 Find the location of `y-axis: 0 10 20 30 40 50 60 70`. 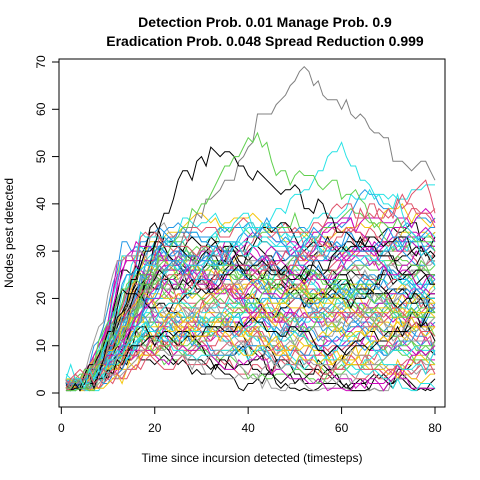

y-axis: 0 10 20 30 40 50 60 70 is located at coordinates (47, 225).